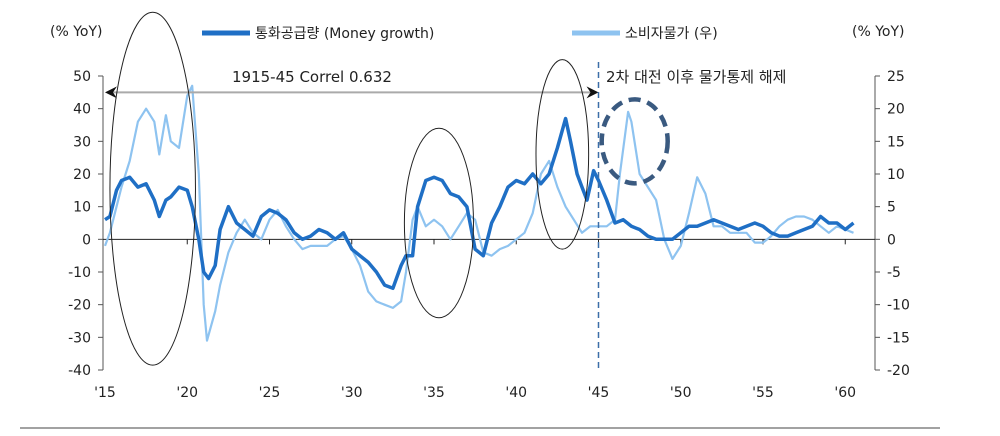 The height and width of the screenshot is (436, 1000). I want to click on x-tick-label: '35, so click(434, 393).